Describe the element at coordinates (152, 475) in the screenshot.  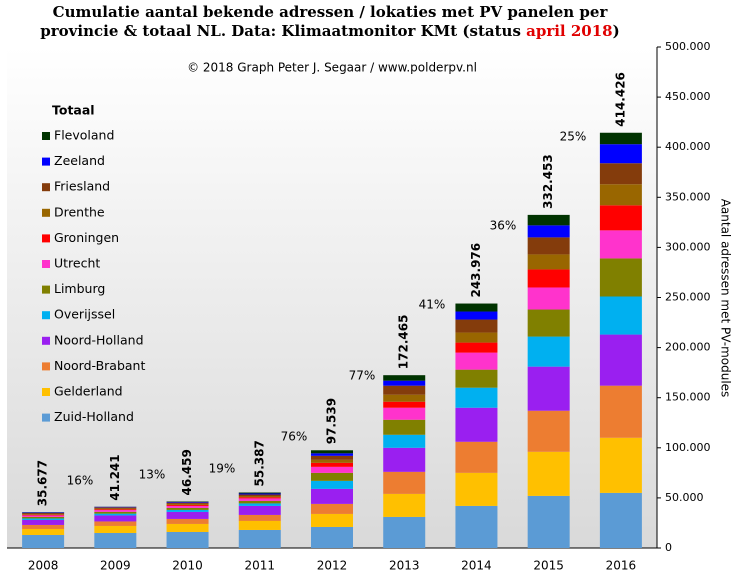
I see `growth-label: 13%` at that location.